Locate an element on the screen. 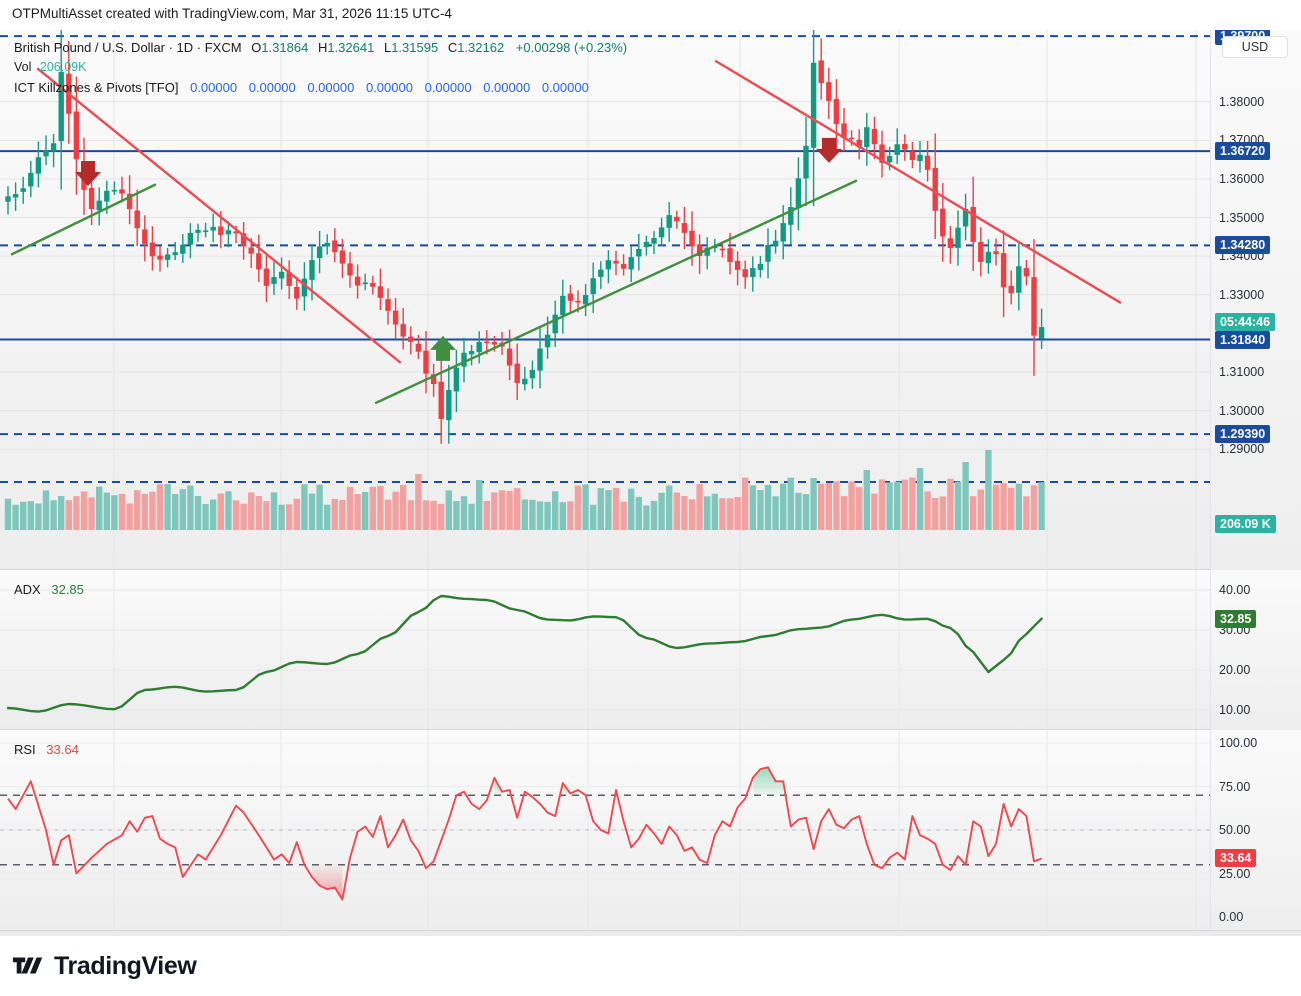 The height and width of the screenshot is (996, 1301). legend-ict-v5: 0.00000 is located at coordinates (507, 87).